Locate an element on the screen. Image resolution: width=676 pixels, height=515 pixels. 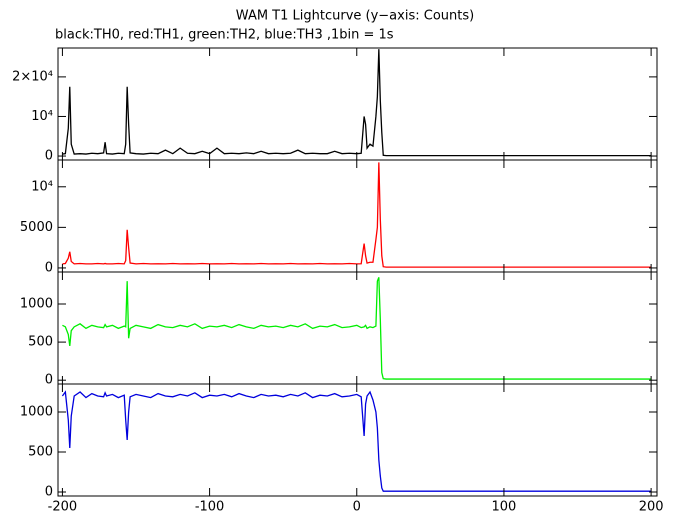
y-tick-label: 5000 is located at coordinates (36, 227).